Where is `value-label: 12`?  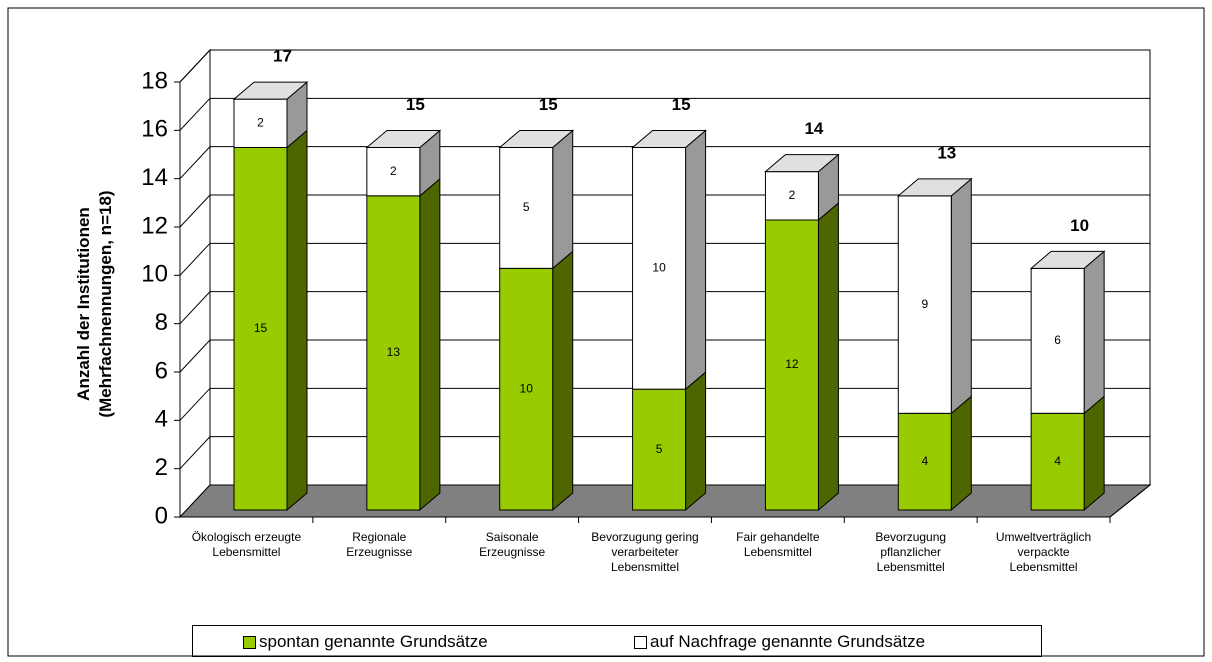 value-label: 12 is located at coordinates (792, 364).